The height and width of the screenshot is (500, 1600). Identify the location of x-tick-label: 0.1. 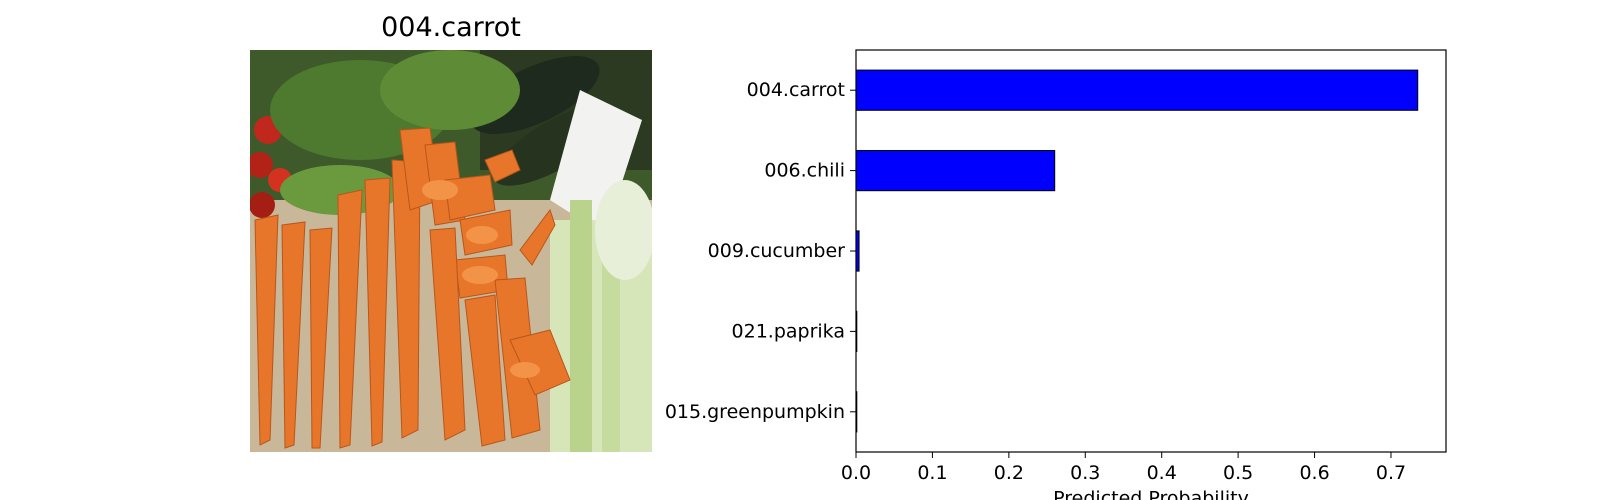
(932, 473).